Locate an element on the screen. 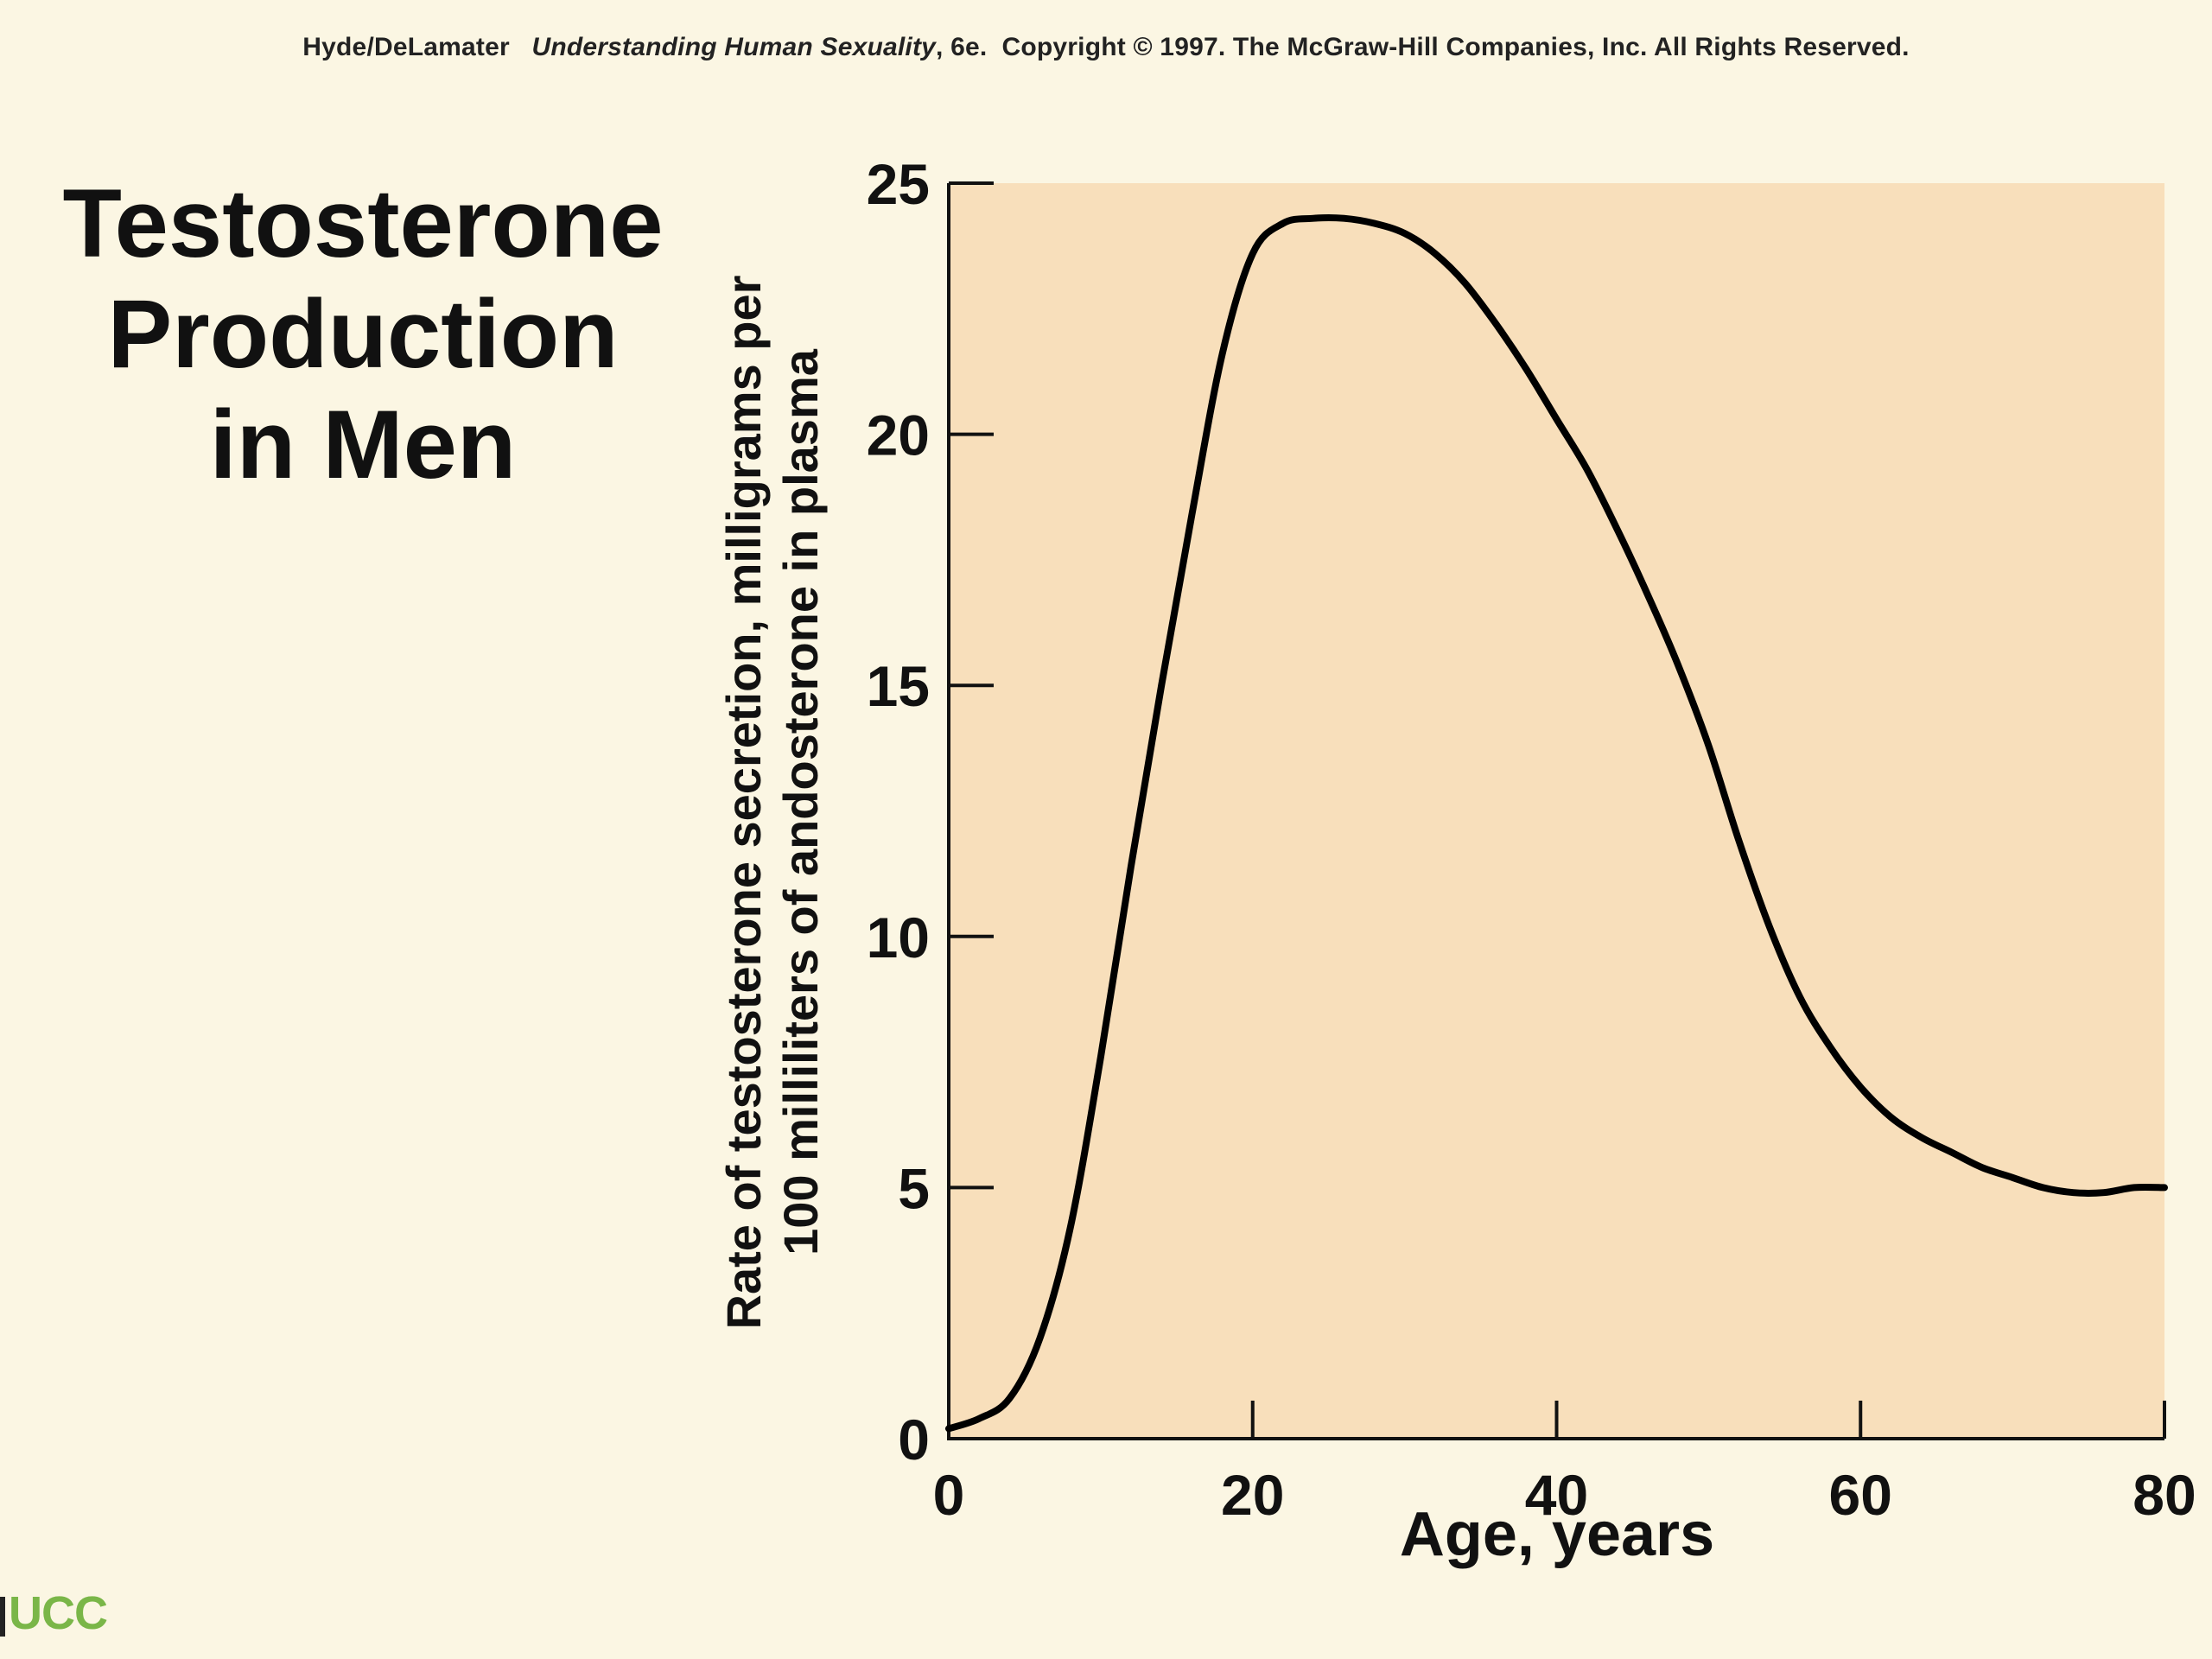 The height and width of the screenshot is (1659, 2212). y-axis-label-line-2: 100 milliliters of andosterone in plasma is located at coordinates (800, 801).